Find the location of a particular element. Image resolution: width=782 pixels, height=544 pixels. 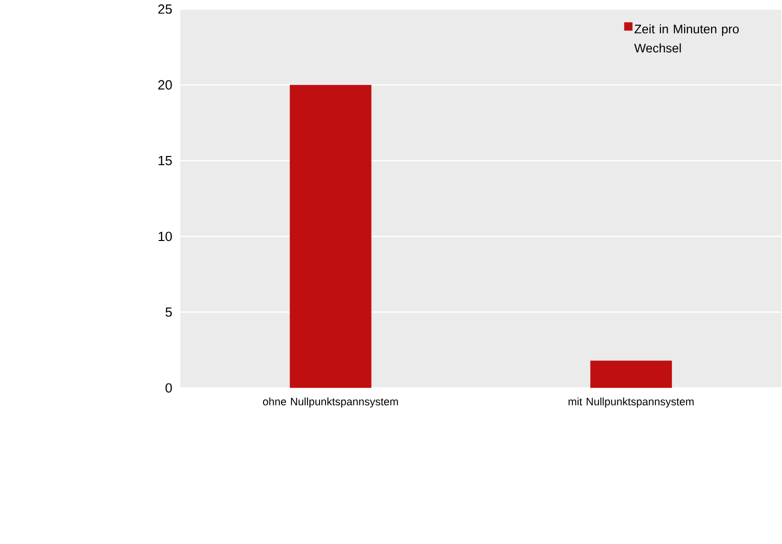

y-tick-label: 0 is located at coordinates (169, 388).